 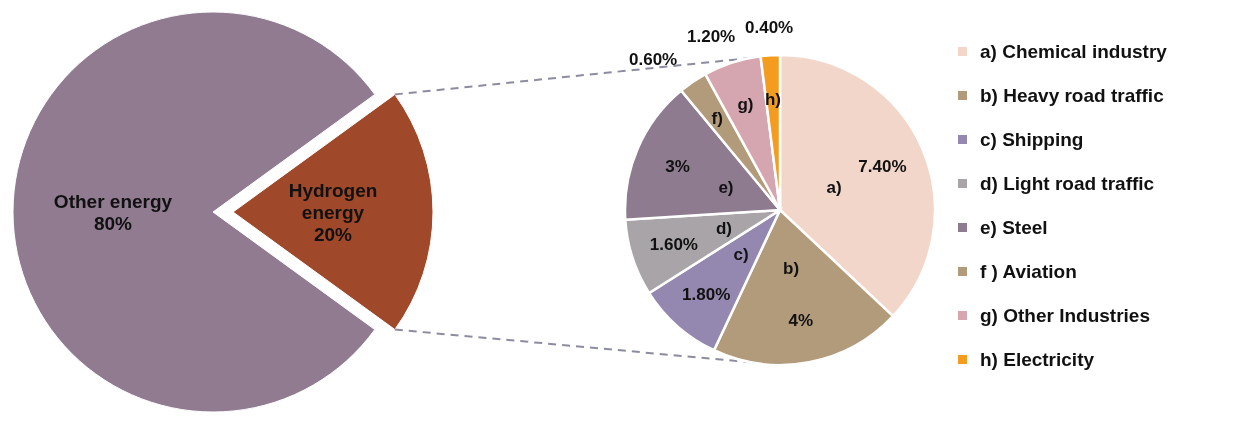 I want to click on data-label: 3%, so click(x=677, y=166).